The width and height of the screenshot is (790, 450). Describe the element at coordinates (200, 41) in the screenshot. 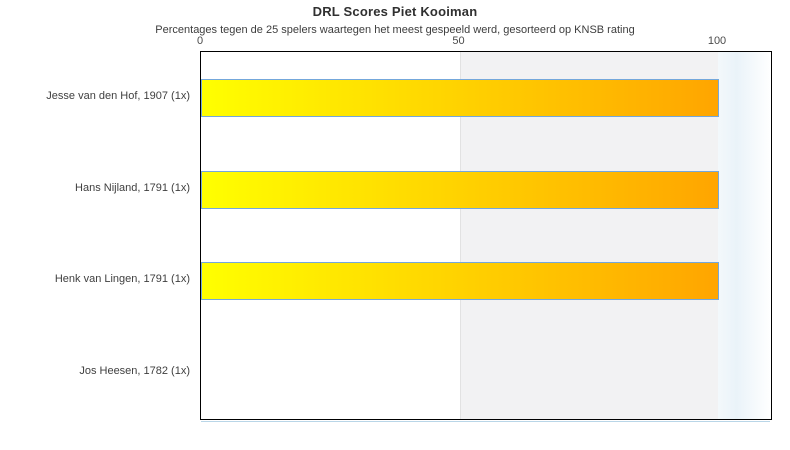

I see `x-tick-0: 0` at that location.